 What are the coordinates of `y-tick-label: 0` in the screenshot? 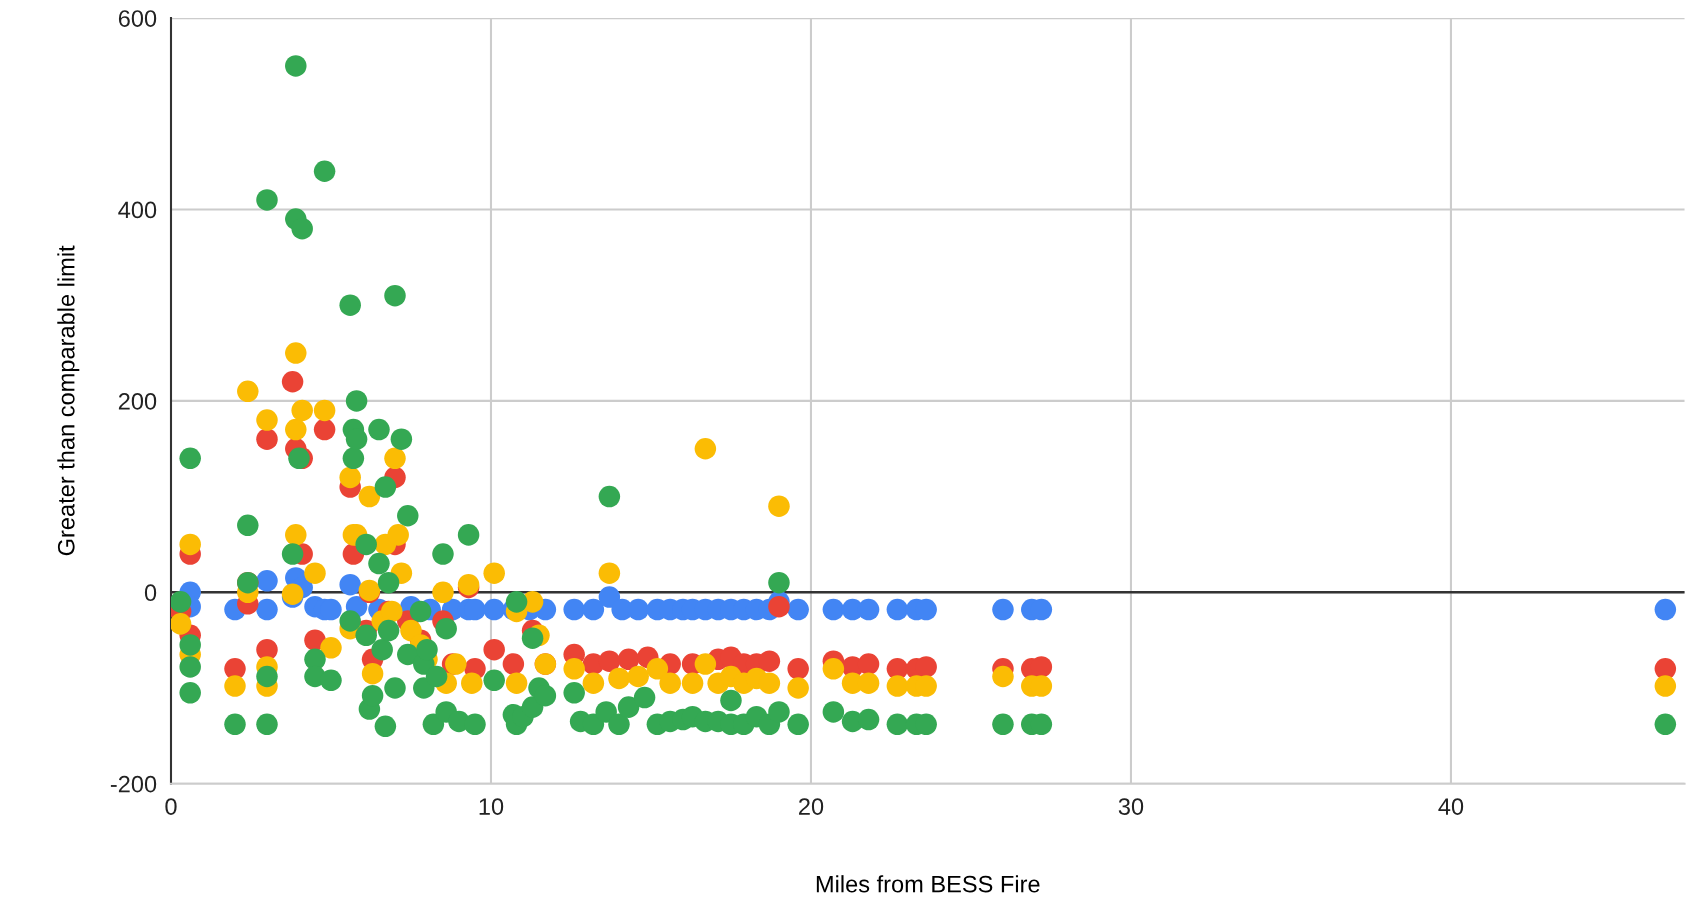 It's located at (150, 593).